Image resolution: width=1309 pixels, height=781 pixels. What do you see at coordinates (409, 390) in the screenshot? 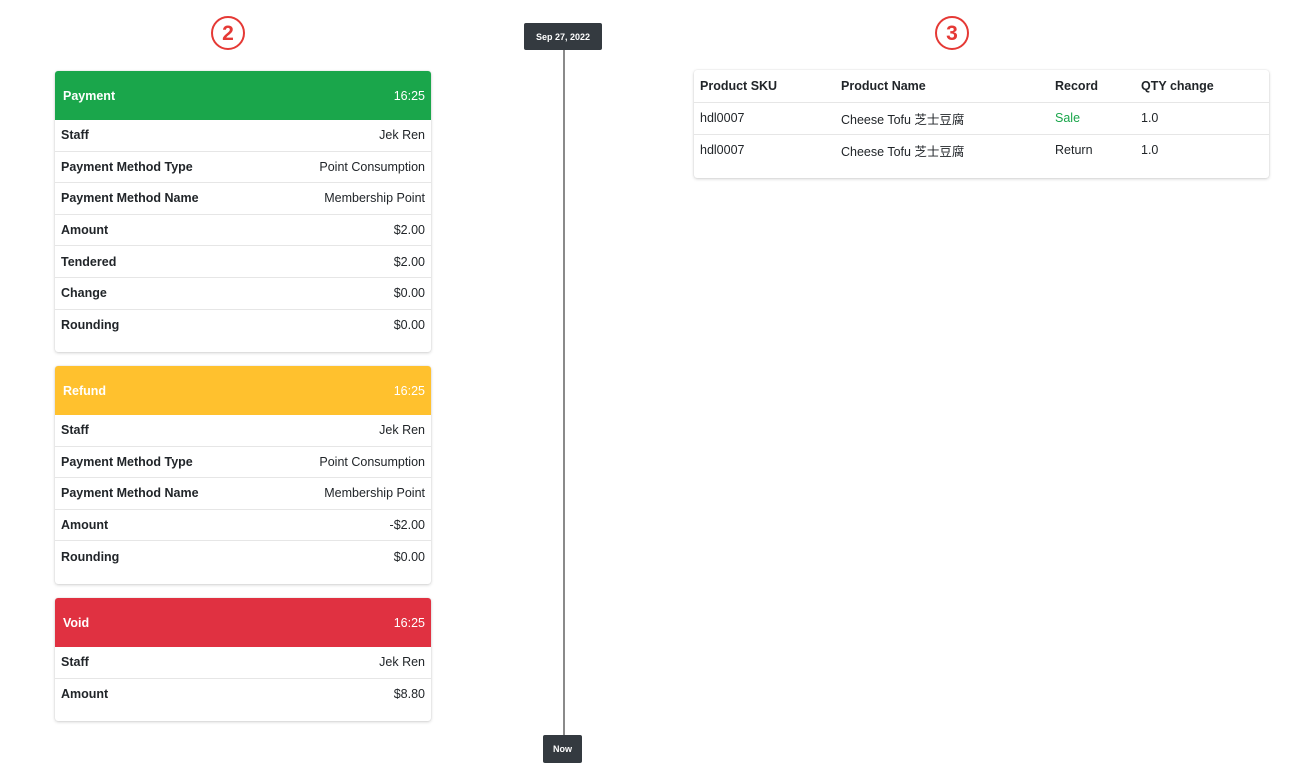
I see `refund-card-time: 16:25` at bounding box center [409, 390].